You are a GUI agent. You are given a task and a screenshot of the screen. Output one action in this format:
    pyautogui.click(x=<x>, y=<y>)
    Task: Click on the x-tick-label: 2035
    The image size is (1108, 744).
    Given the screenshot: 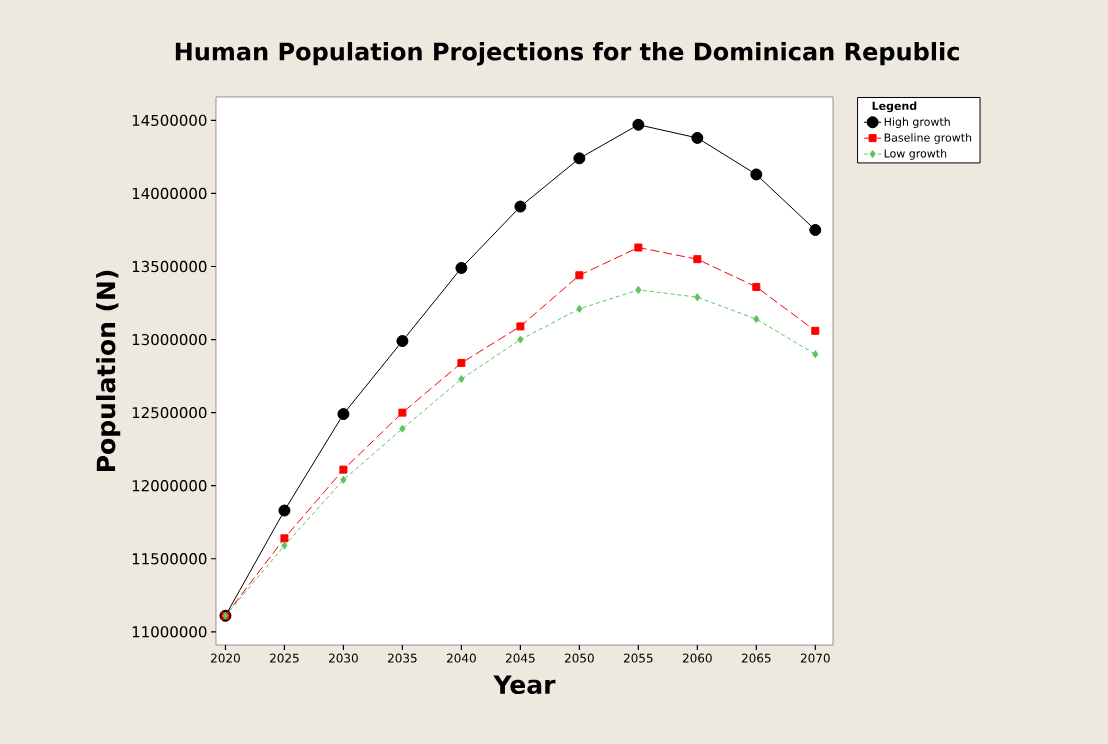 What is the action you would take?
    pyautogui.click(x=402, y=658)
    